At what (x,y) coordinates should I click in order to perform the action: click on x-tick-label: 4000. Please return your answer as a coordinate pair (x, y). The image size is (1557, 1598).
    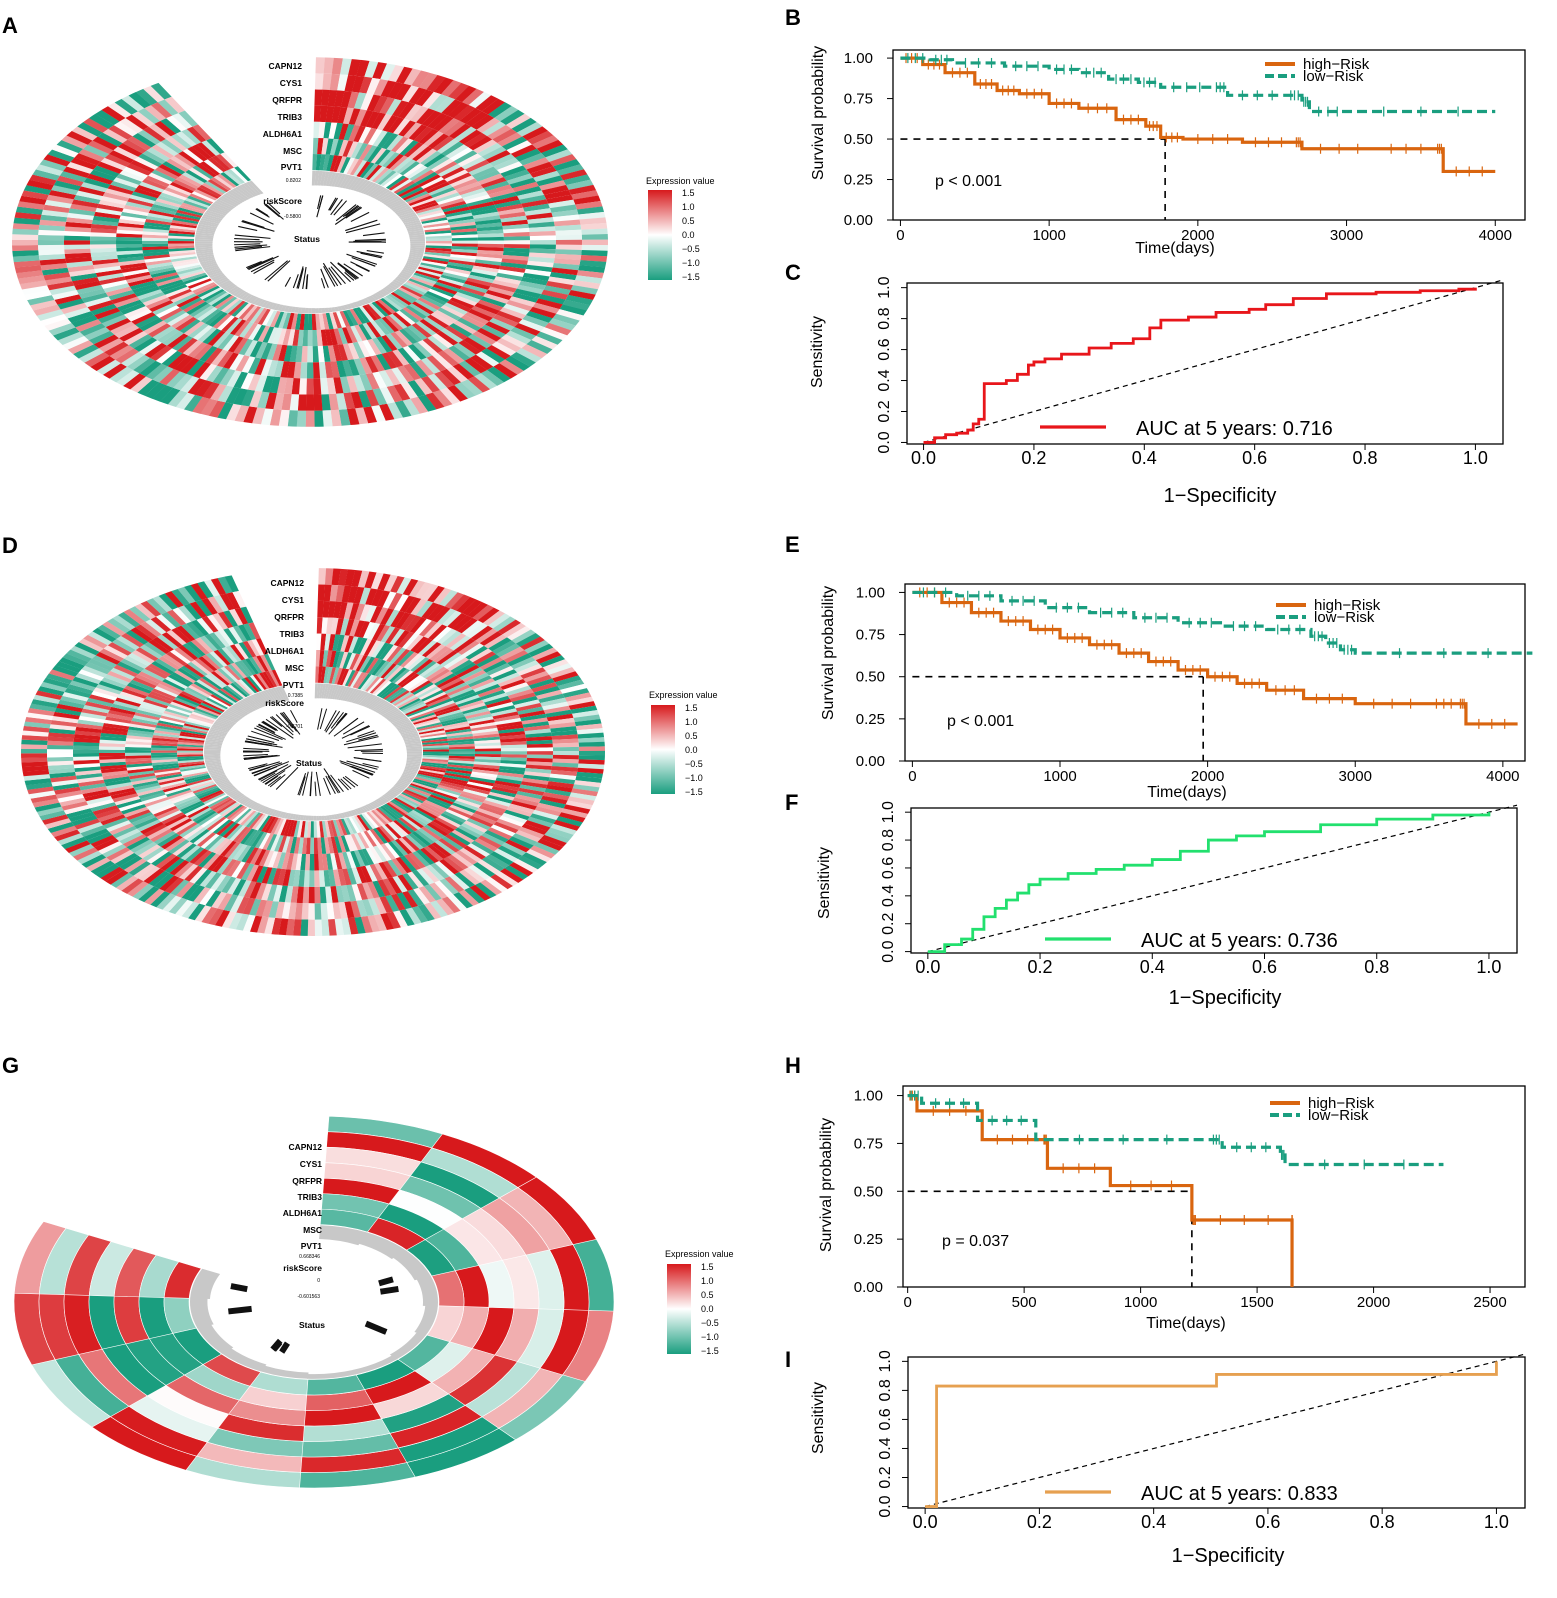
    Looking at the image, I should click on (1502, 776).